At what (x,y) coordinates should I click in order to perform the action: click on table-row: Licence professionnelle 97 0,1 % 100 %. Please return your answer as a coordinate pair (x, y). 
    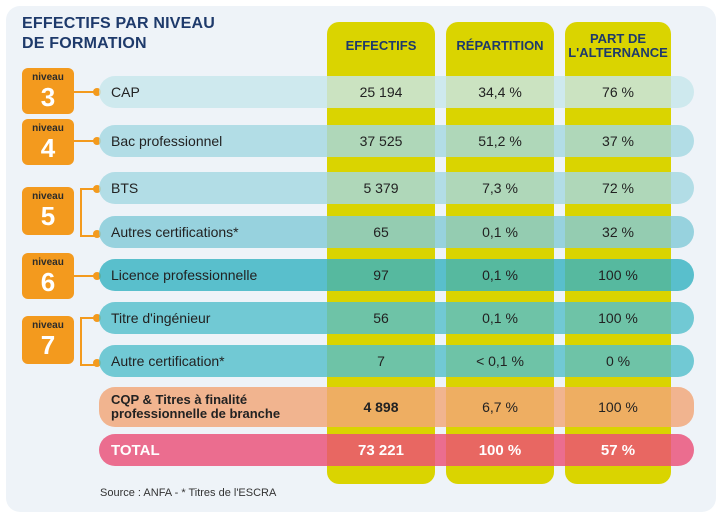
    Looking at the image, I should click on (396, 275).